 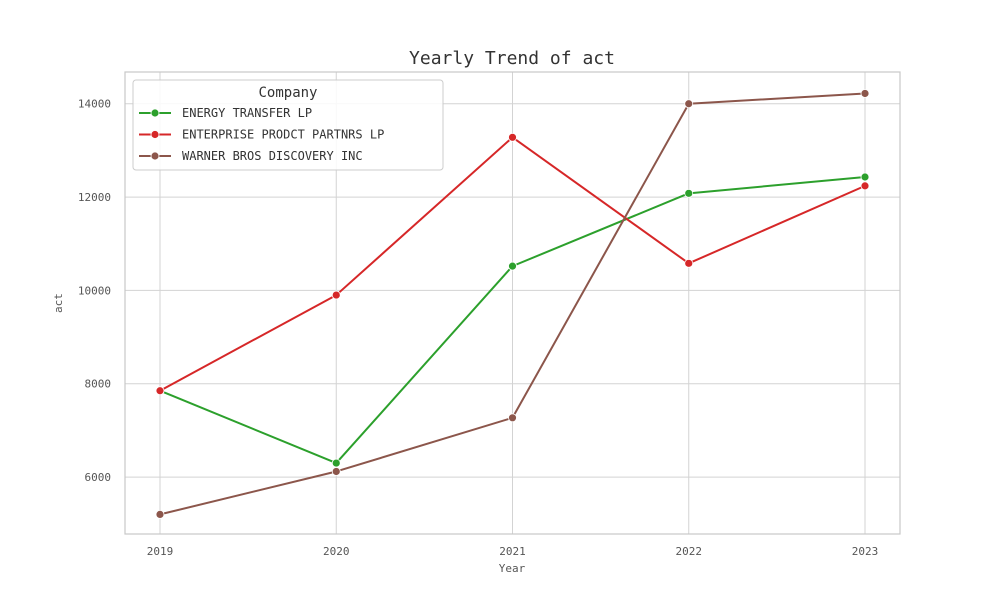 I want to click on y-tick-label: 10000, so click(x=94, y=290).